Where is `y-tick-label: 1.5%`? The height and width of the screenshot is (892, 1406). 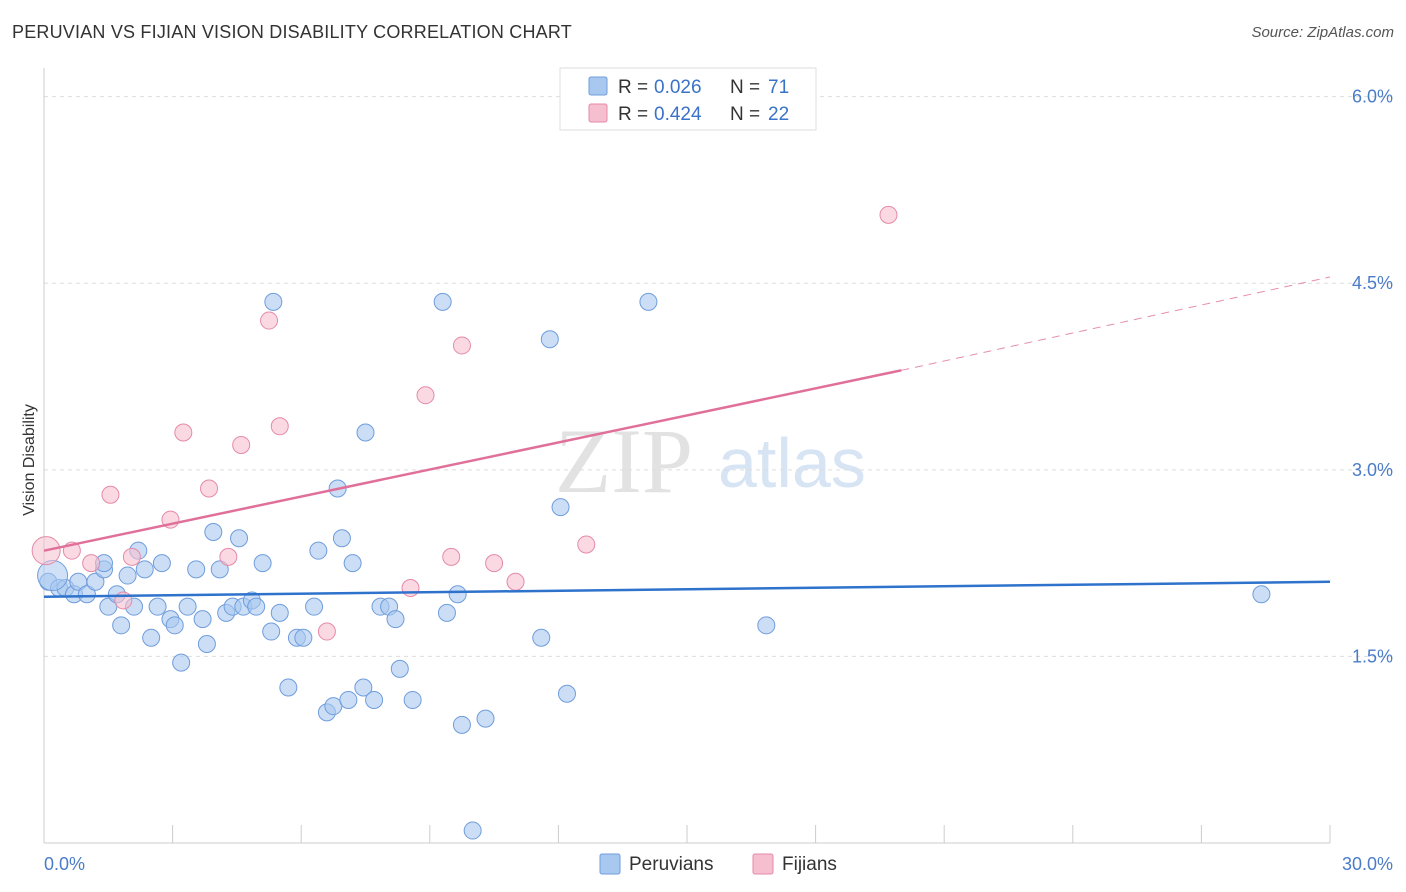
y-tick-label: 1.5% is located at coordinates (1372, 656).